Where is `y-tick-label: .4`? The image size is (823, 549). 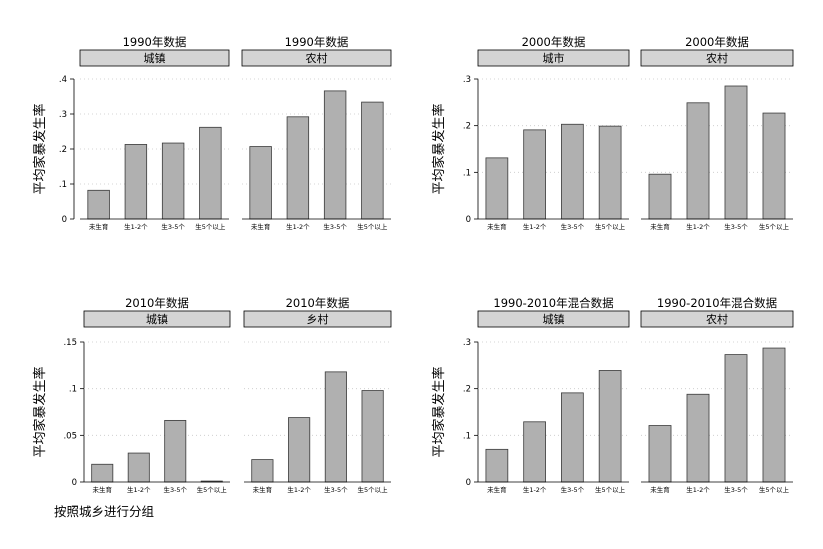
y-tick-label: .4 is located at coordinates (63, 80).